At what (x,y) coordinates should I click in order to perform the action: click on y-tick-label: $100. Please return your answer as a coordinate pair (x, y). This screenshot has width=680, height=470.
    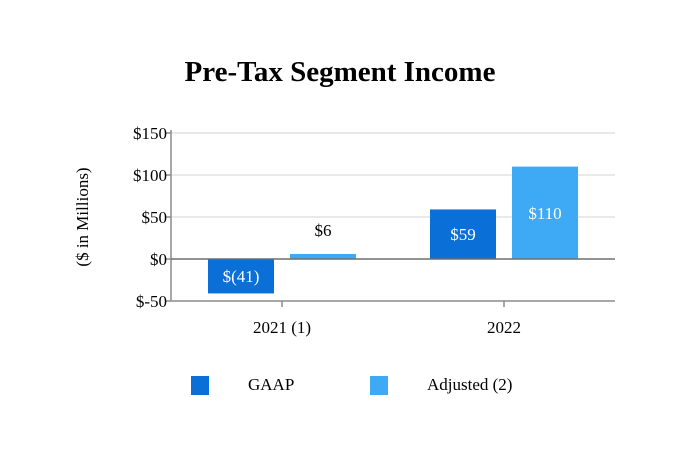
    Looking at the image, I should click on (150, 175).